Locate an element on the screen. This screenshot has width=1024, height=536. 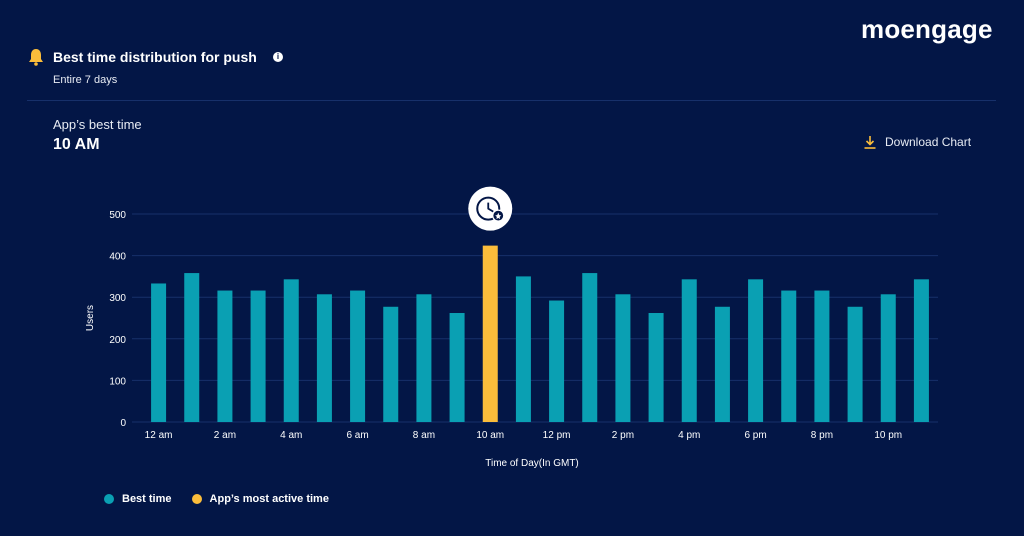
x-axis-label: Time of Day(In GMT) is located at coordinates (532, 463).